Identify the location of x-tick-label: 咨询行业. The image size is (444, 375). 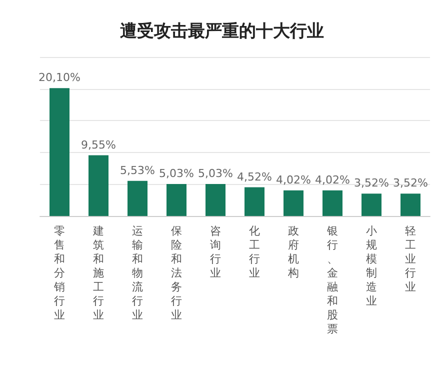
(215, 252).